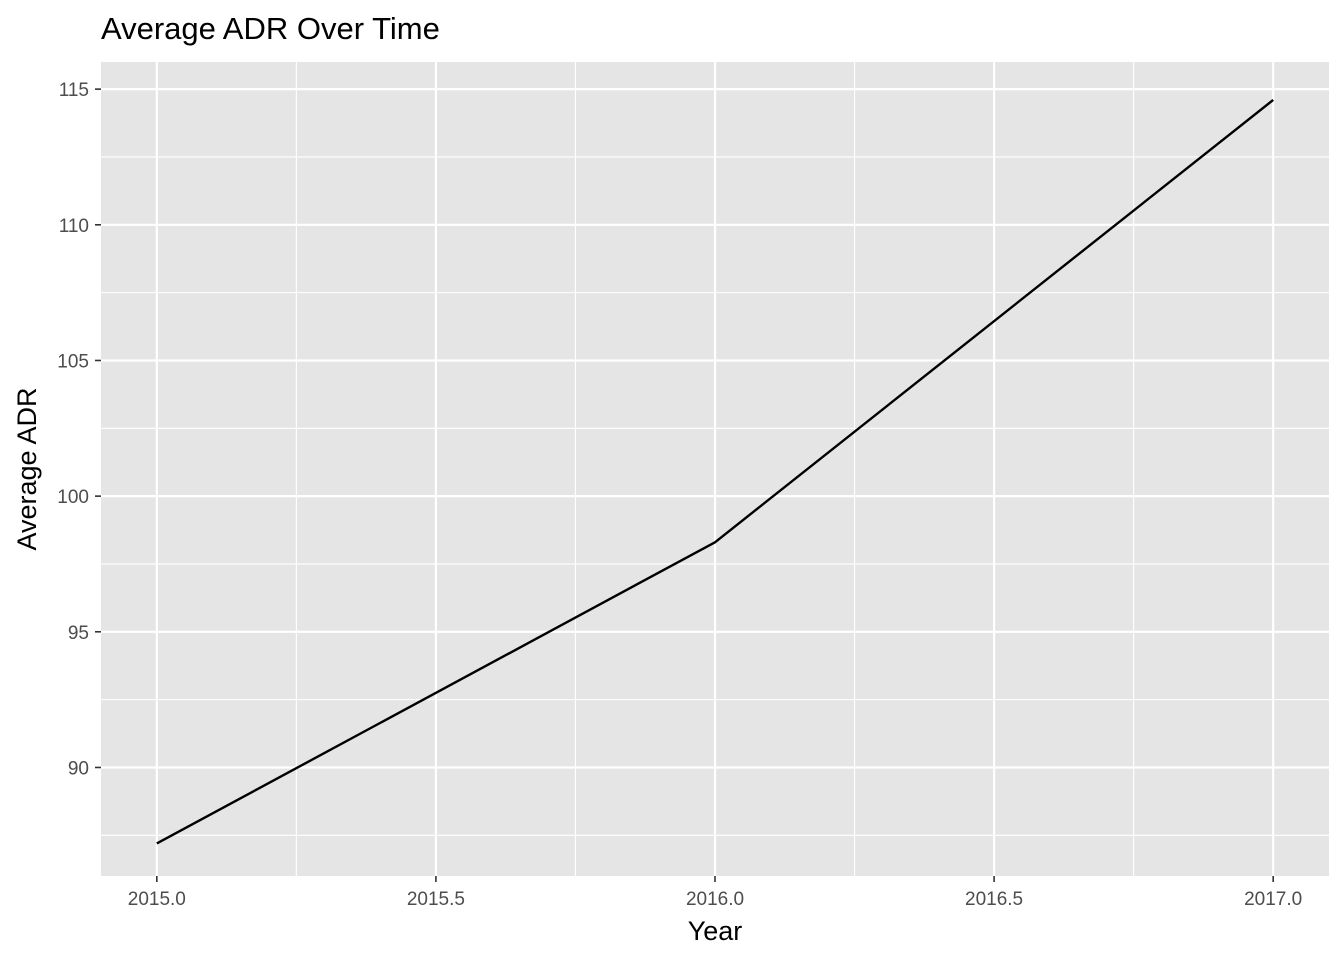  I want to click on x-tick-label: 2016.0, so click(715, 899).